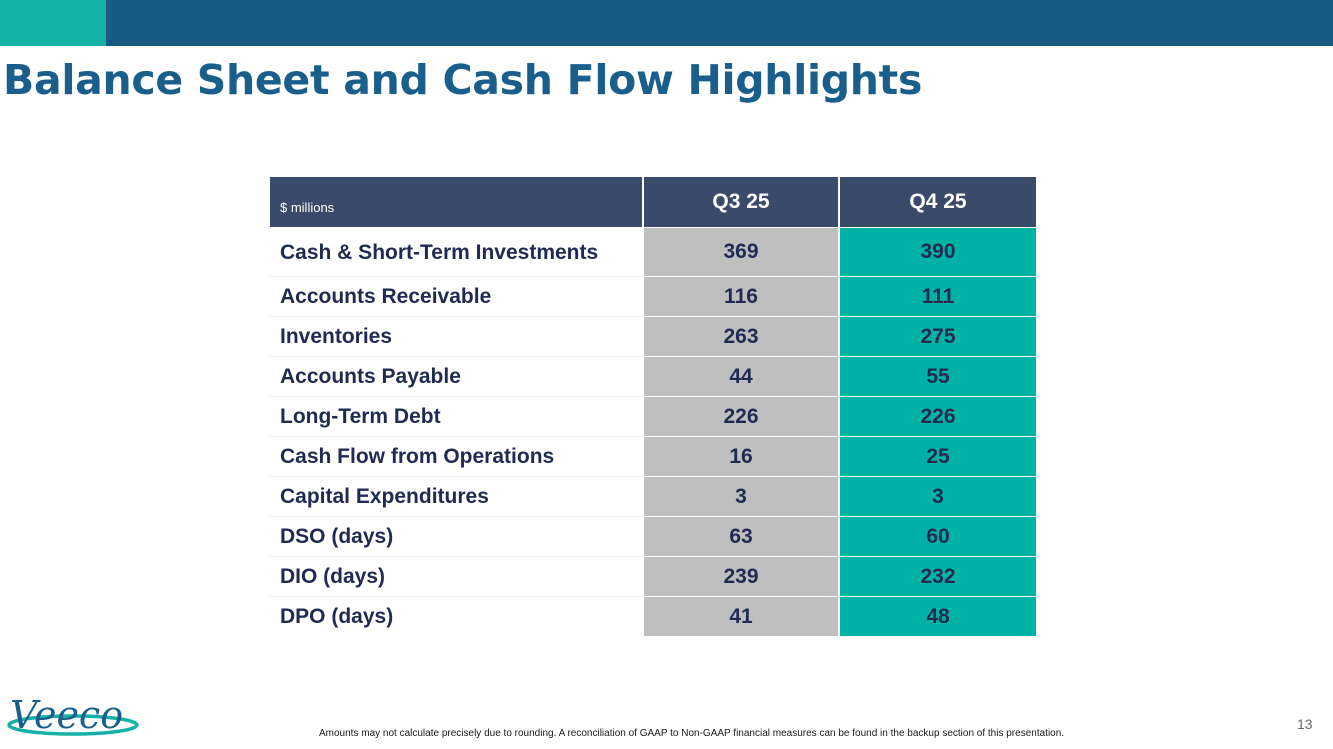 This screenshot has height=749, width=1333. I want to click on row-label: Capital Expenditures, so click(456, 496).